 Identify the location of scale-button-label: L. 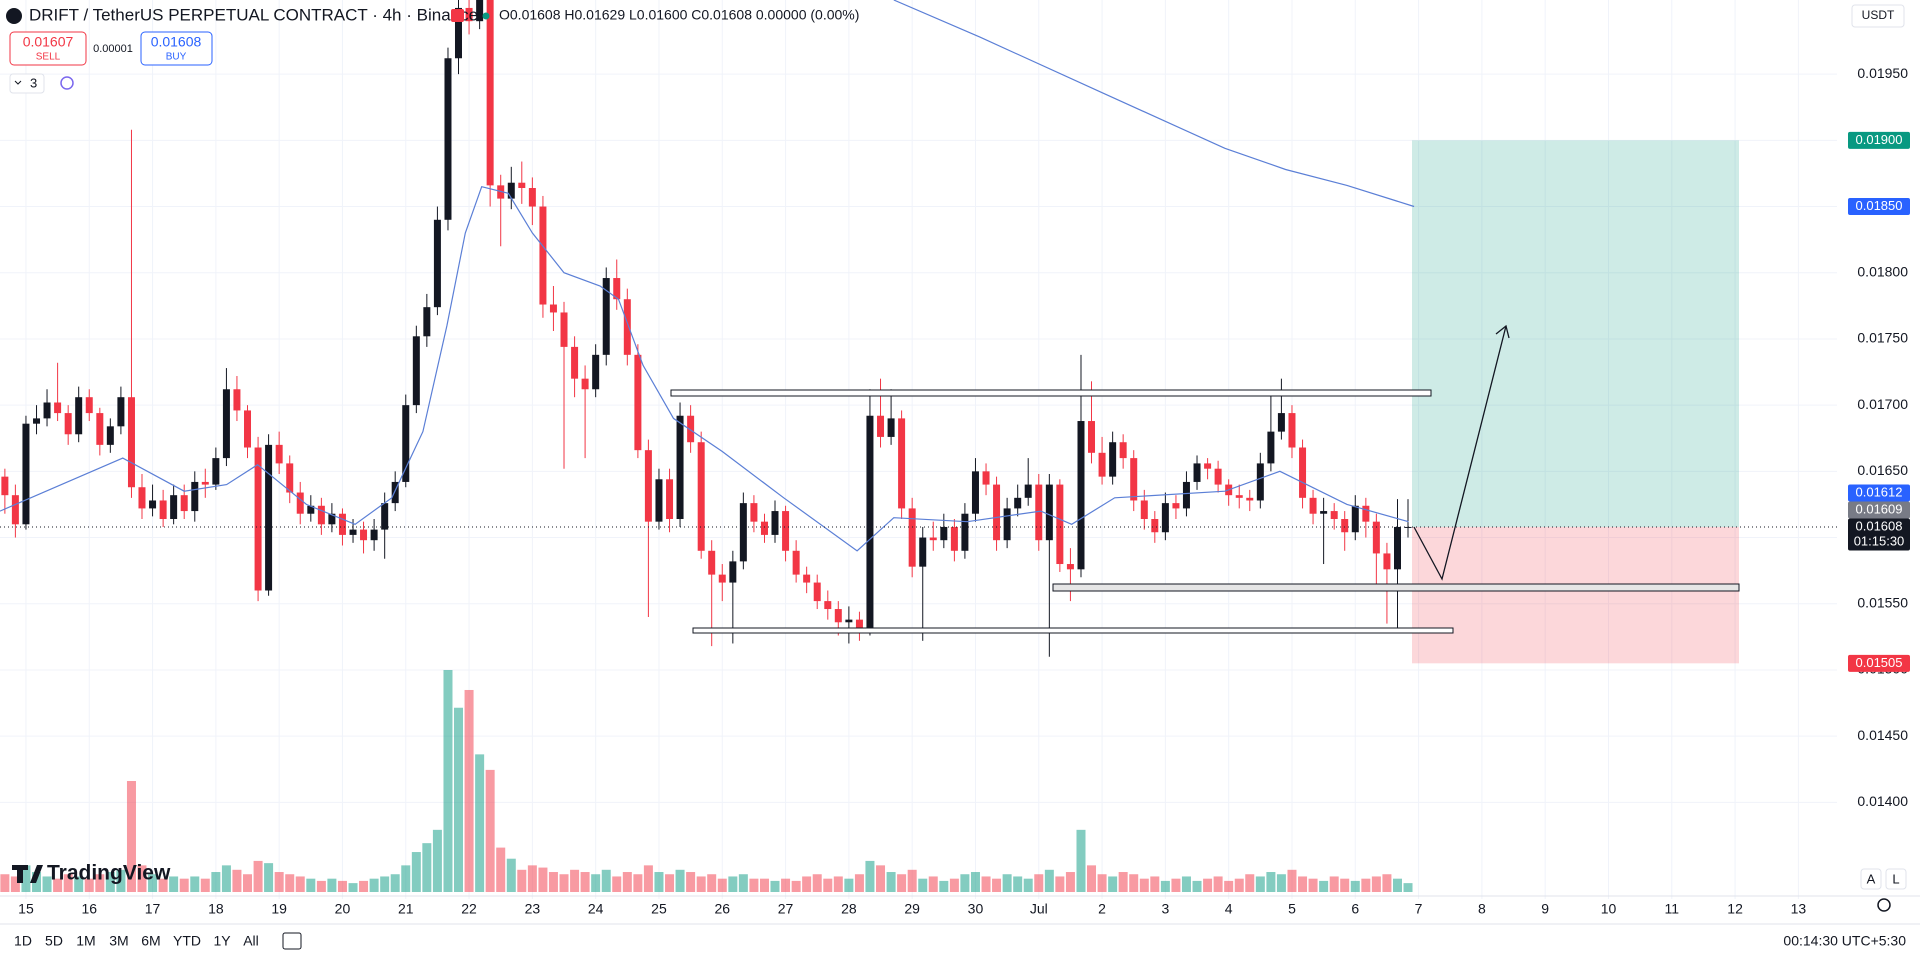
(1895, 878).